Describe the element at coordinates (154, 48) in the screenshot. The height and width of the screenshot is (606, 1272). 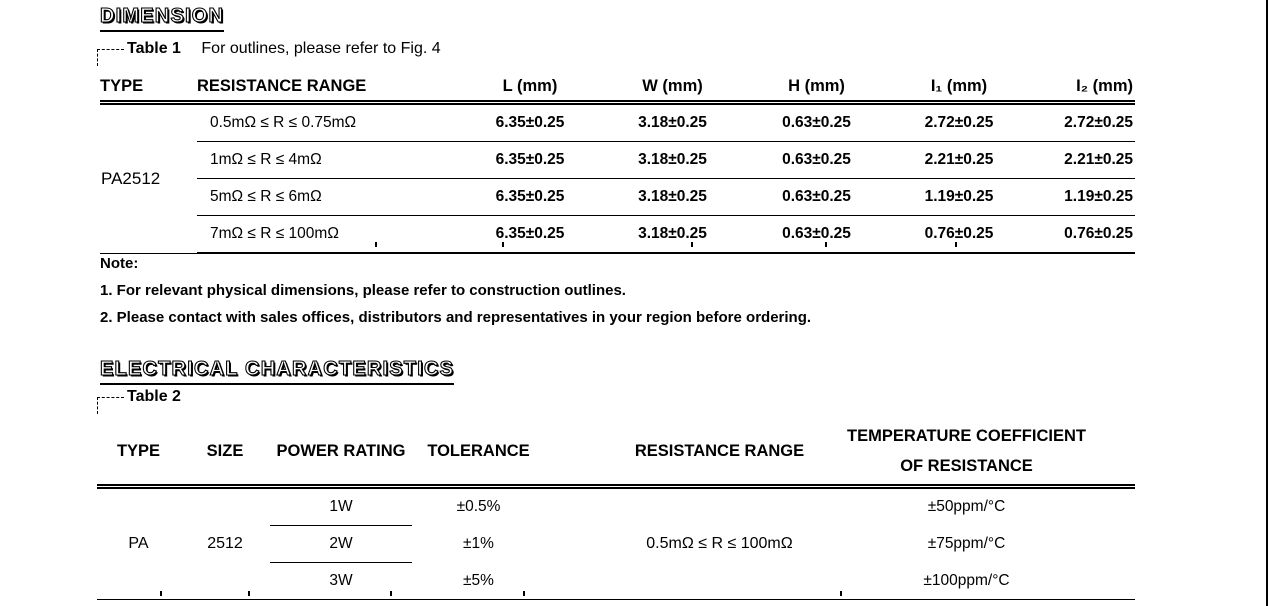
I see `table1-caption-label: Table 1` at that location.